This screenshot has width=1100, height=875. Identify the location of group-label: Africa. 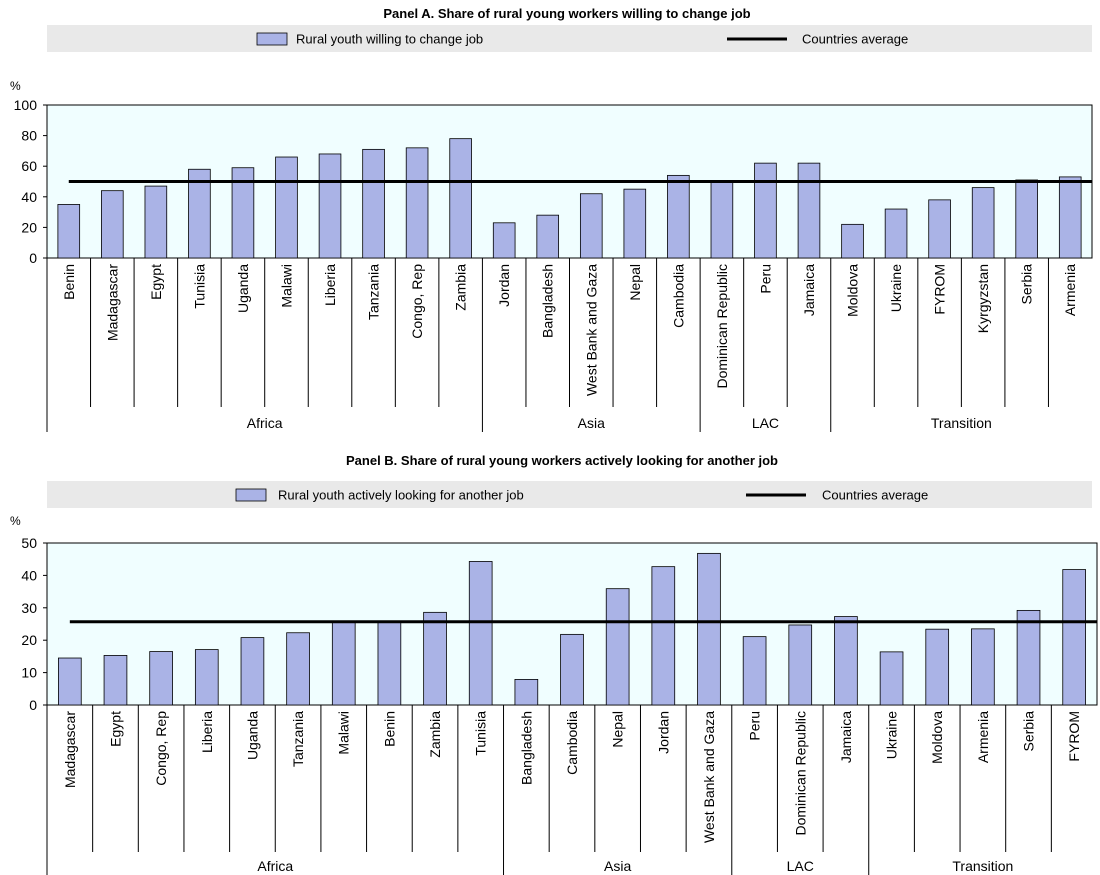
(265, 423).